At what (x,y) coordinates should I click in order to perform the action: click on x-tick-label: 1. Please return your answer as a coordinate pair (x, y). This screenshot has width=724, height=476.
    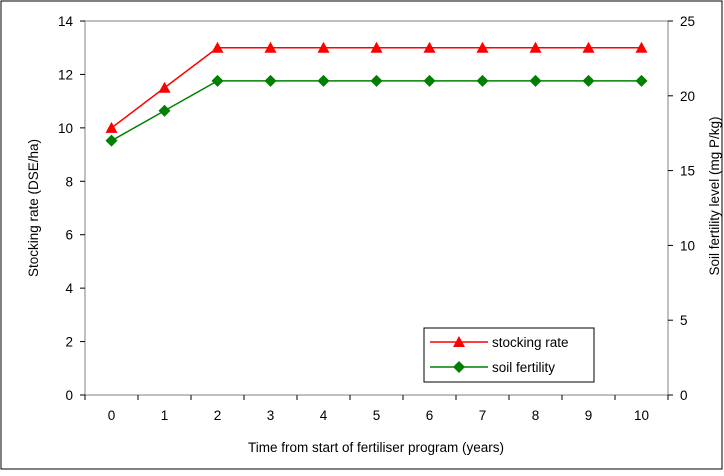
    Looking at the image, I should click on (165, 415).